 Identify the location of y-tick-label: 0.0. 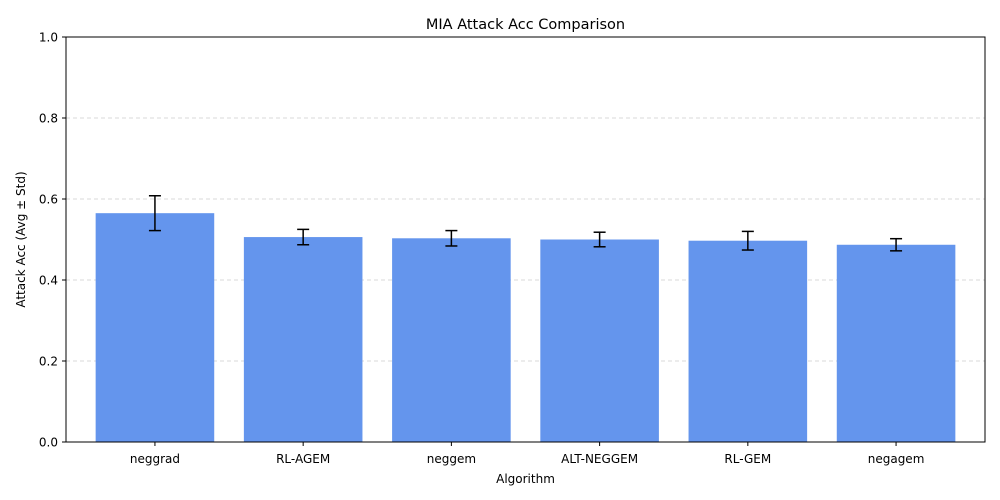
(48, 443).